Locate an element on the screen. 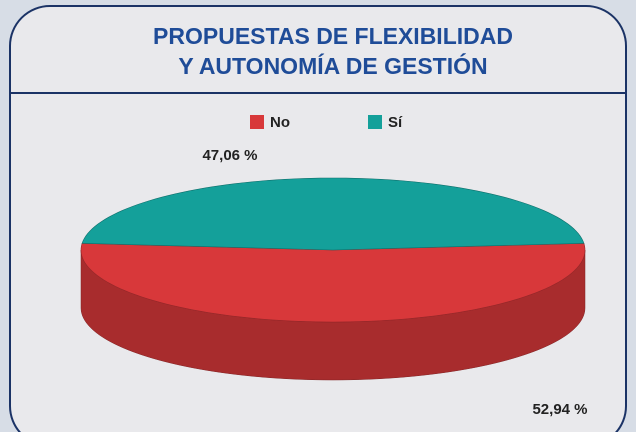 The height and width of the screenshot is (432, 636). legend-label: Sí is located at coordinates (395, 122).